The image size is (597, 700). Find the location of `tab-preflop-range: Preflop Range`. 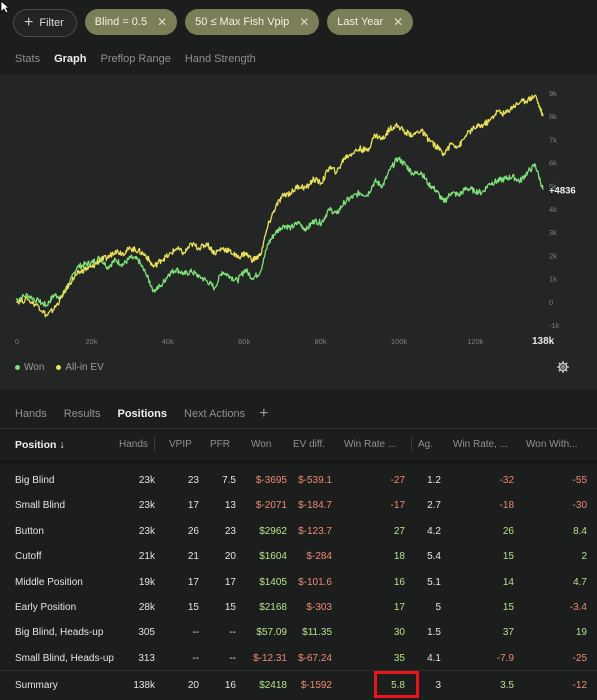

tab-preflop-range: Preflop Range is located at coordinates (135, 59).